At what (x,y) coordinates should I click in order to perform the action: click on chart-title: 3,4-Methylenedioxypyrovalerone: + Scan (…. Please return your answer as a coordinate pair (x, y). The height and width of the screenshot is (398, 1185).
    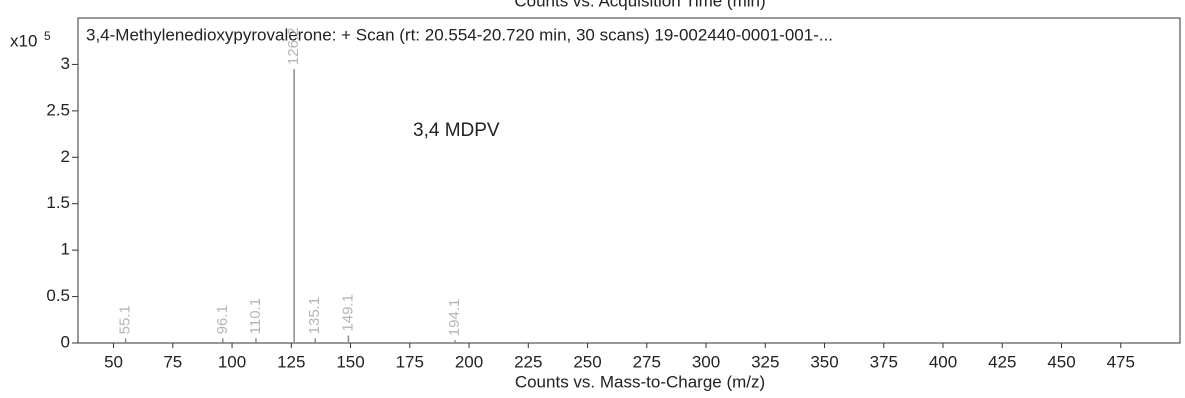
    Looking at the image, I should click on (459, 34).